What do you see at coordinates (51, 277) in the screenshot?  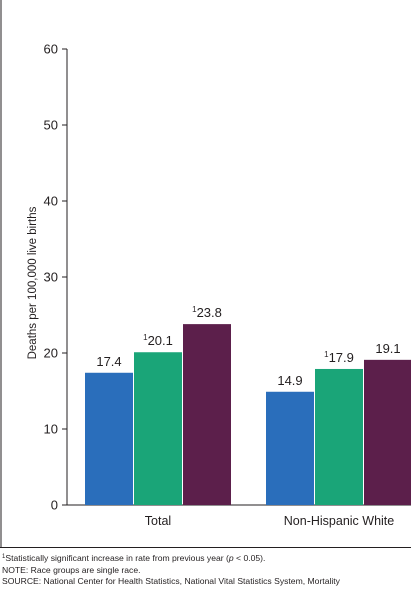 I see `y-tick-label: 30` at bounding box center [51, 277].